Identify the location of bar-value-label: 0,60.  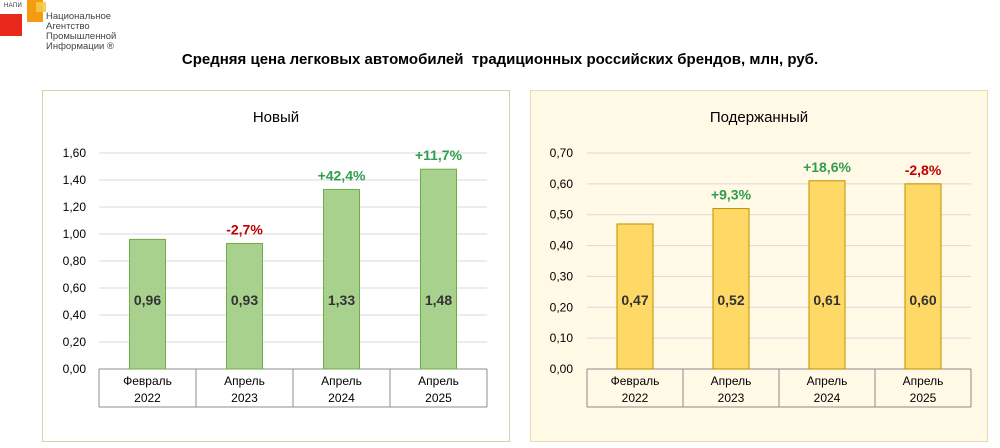
(922, 300).